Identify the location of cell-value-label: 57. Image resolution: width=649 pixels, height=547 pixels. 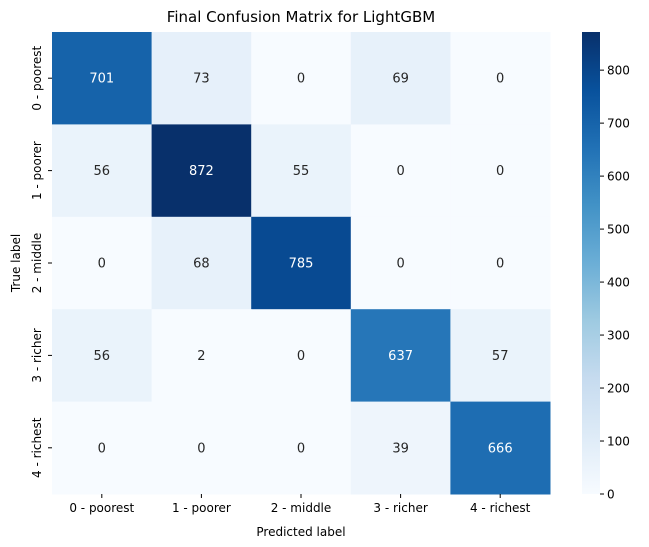
(500, 356).